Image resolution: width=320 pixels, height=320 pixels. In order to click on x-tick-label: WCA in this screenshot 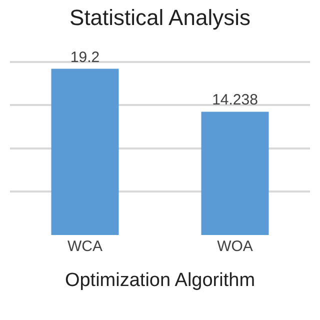, I will do `click(85, 246)`.